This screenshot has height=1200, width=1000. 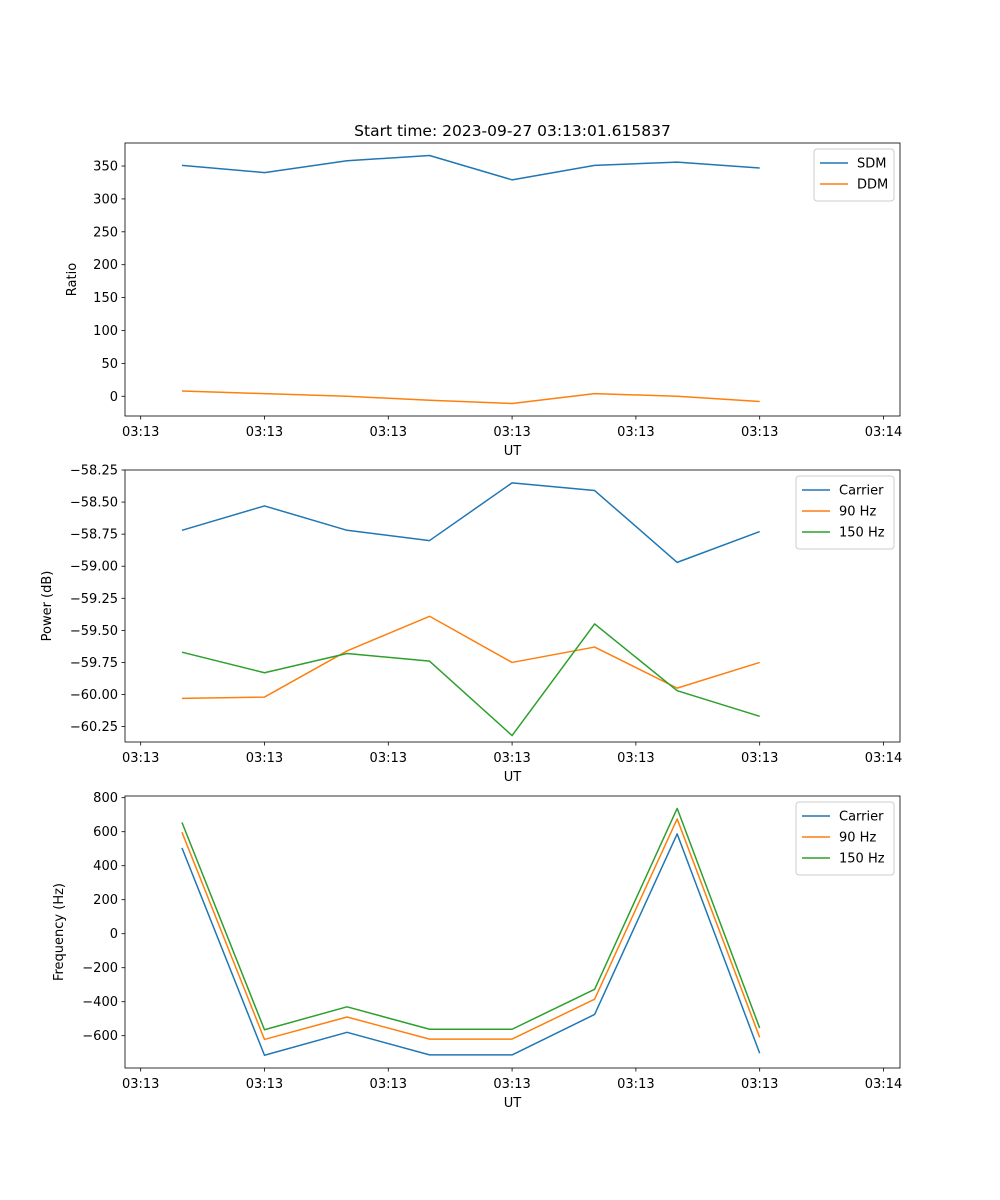 What do you see at coordinates (470, 167) in the screenshot?
I see `series-line-sdm` at bounding box center [470, 167].